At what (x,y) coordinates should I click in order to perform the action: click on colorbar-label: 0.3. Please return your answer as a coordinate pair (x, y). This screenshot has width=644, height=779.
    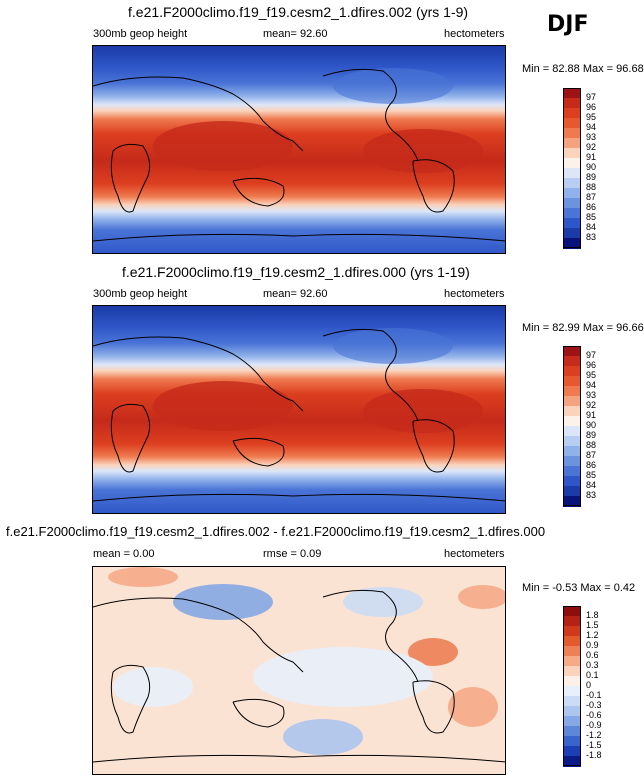
    Looking at the image, I should click on (592, 665).